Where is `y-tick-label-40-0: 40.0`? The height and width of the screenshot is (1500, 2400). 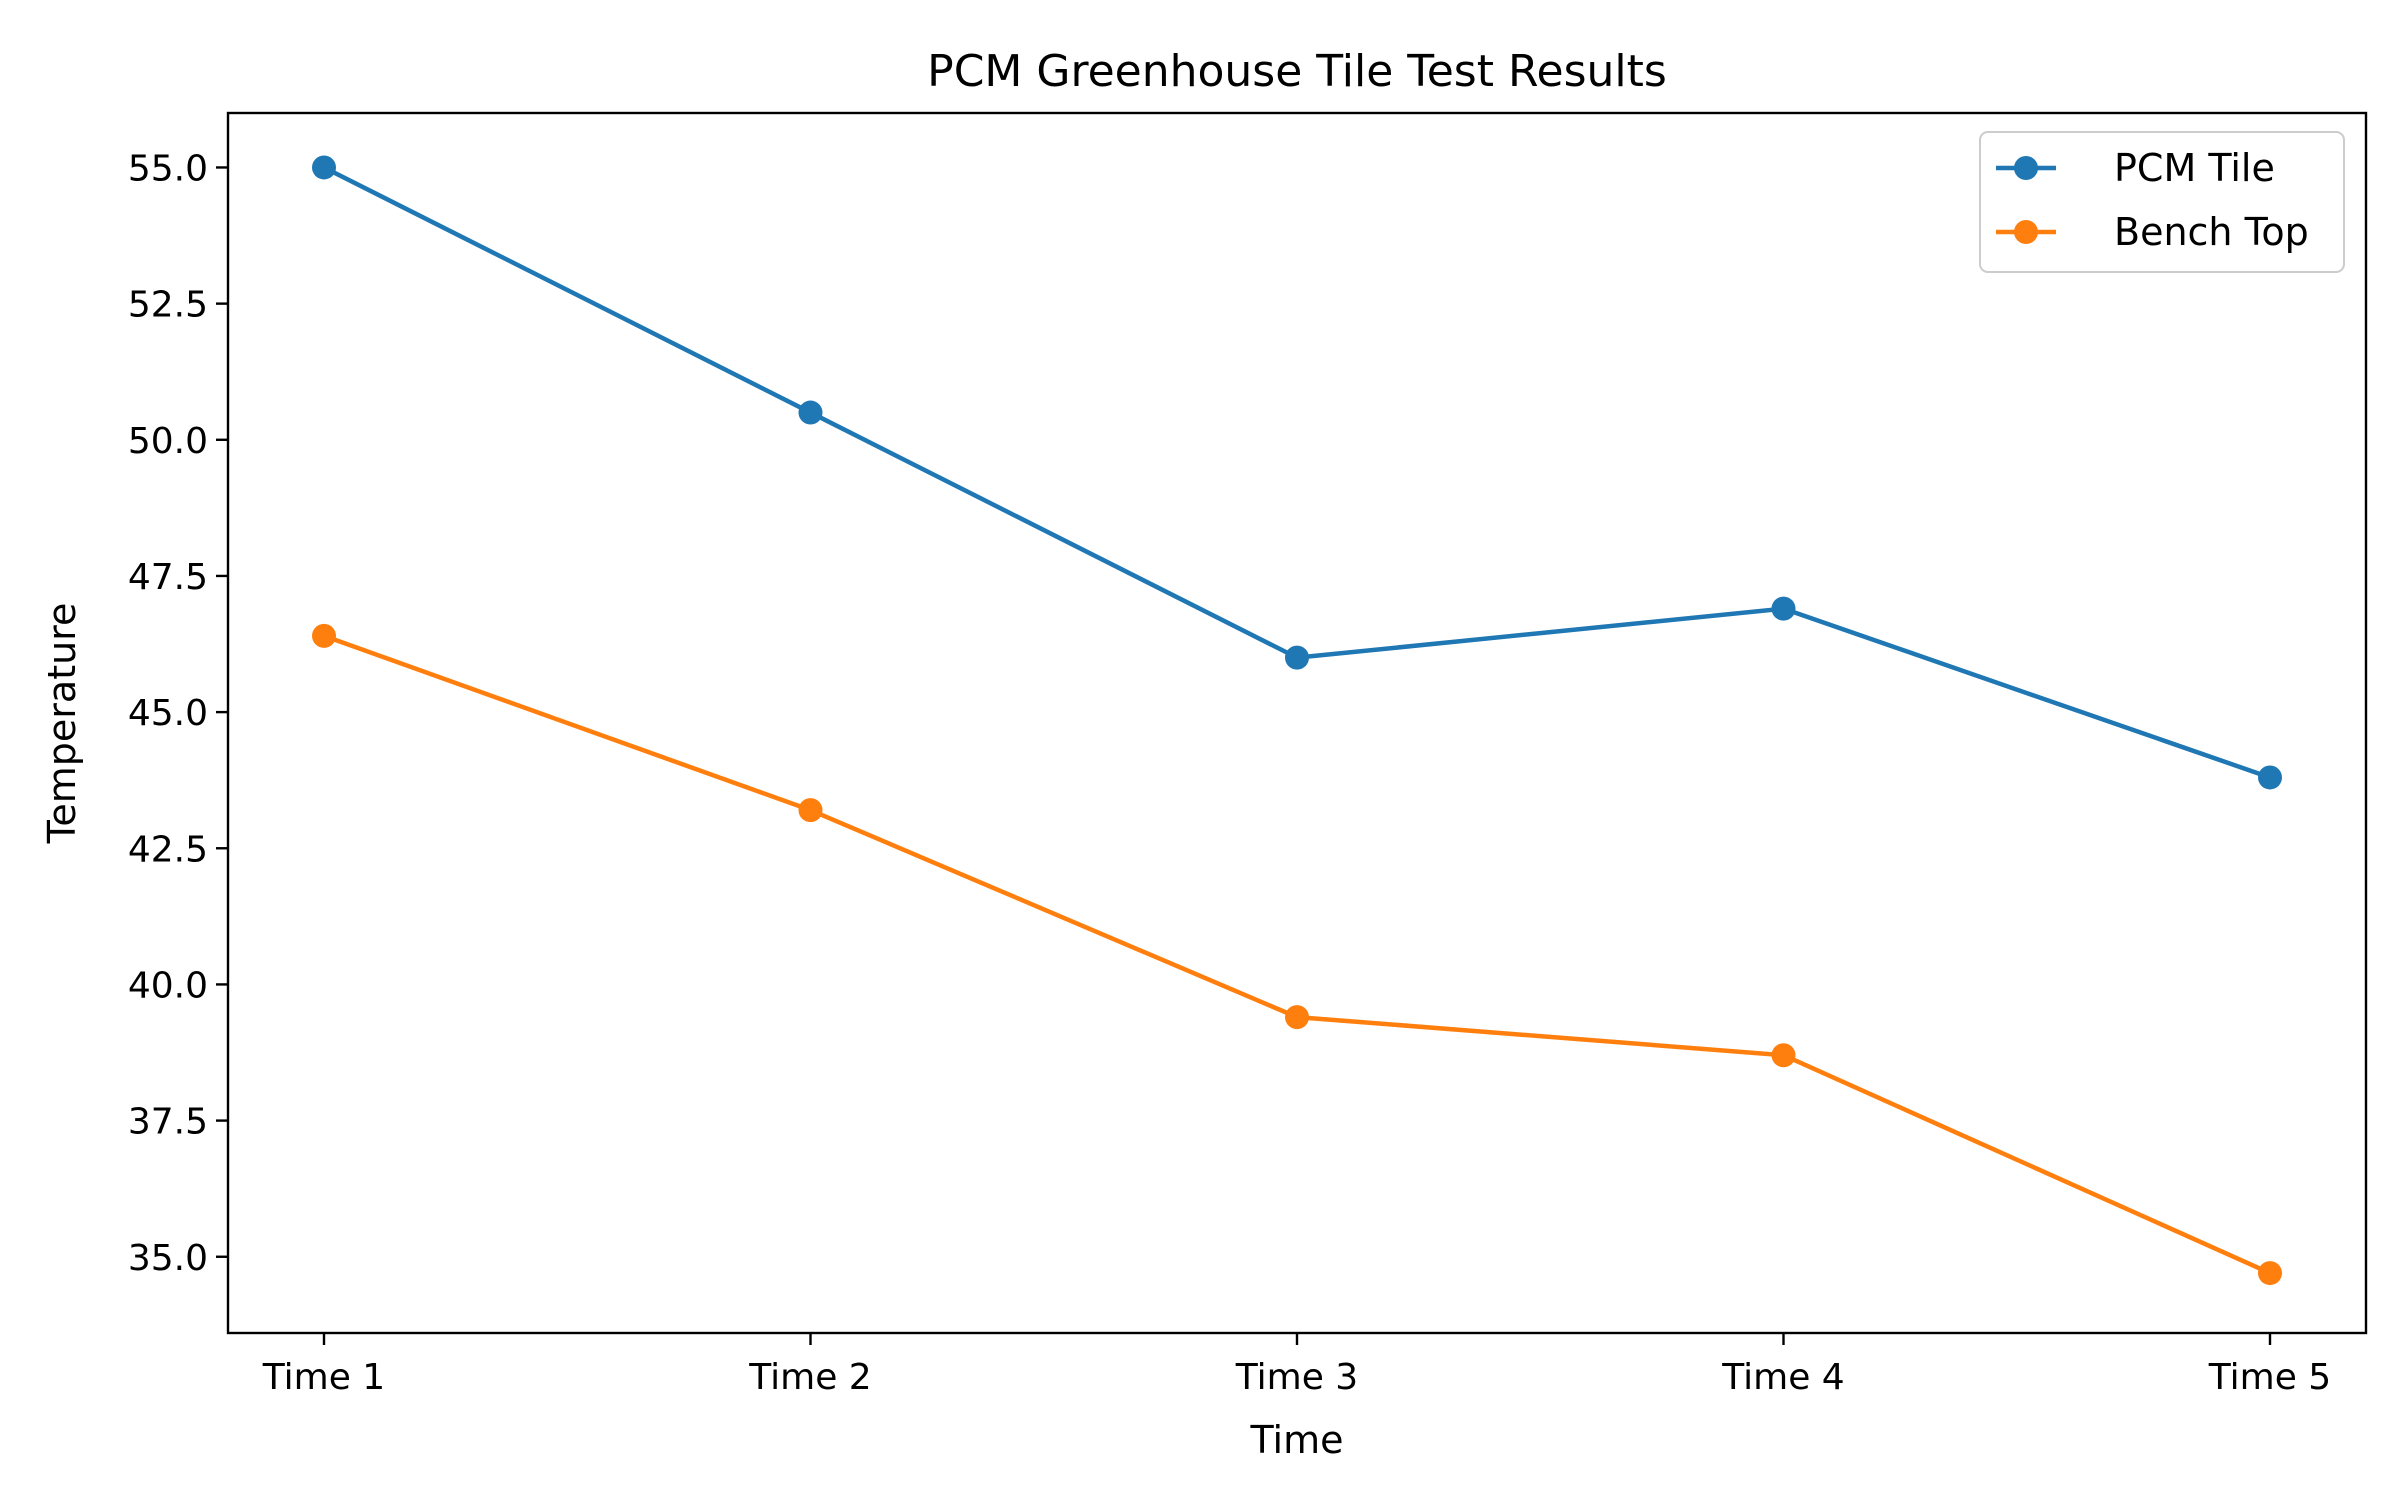
y-tick-label-40-0: 40.0 is located at coordinates (168, 985).